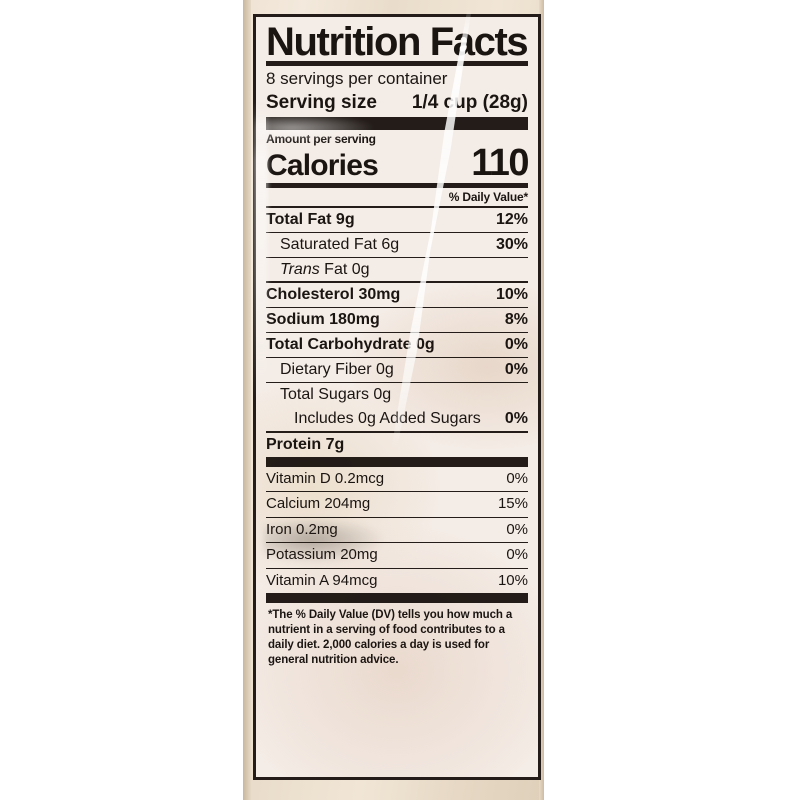  I want to click on micronutrient-dv-iron: 0%, so click(517, 529).